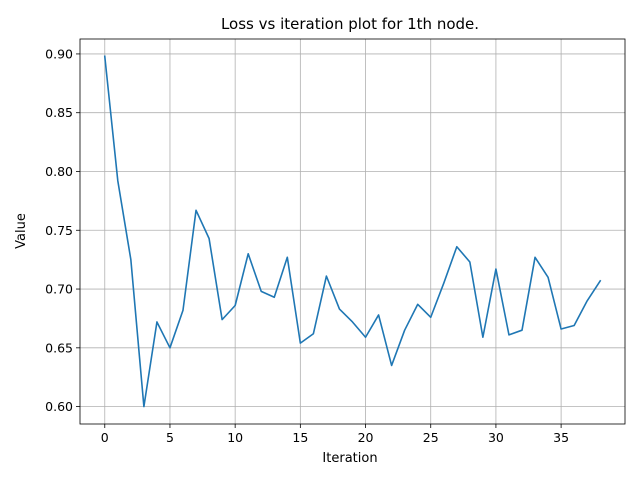  Describe the element at coordinates (300, 437) in the screenshot. I see `x-tick-label: 15` at that location.